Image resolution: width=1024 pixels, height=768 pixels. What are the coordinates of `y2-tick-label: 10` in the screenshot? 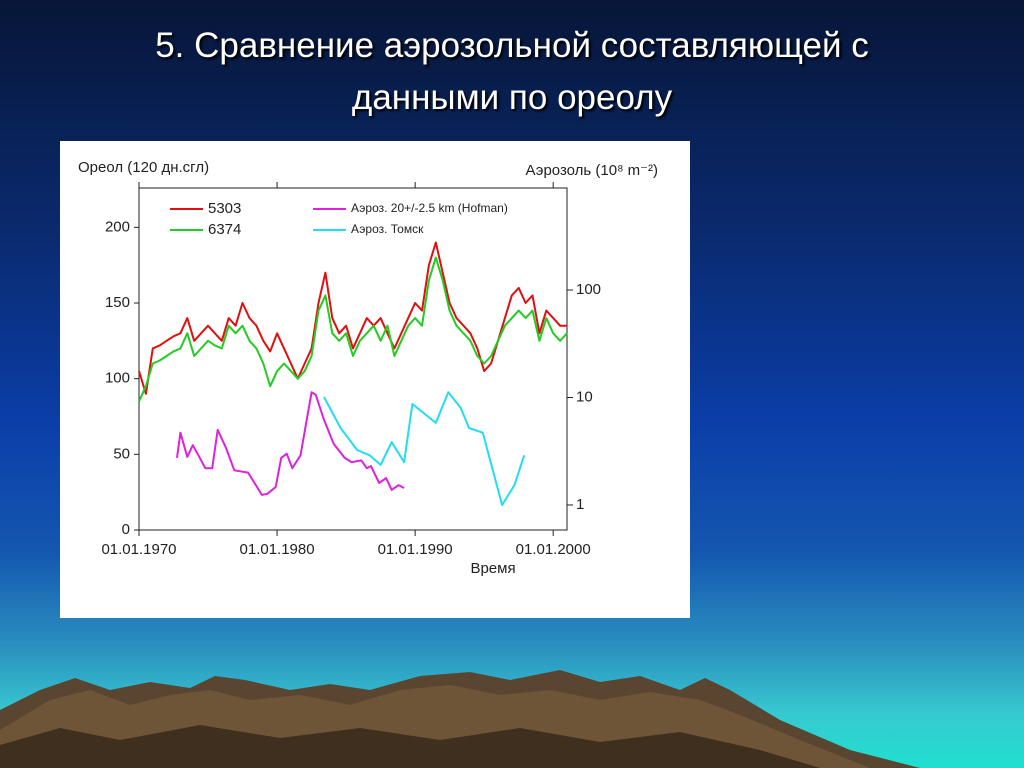 It's located at (584, 396).